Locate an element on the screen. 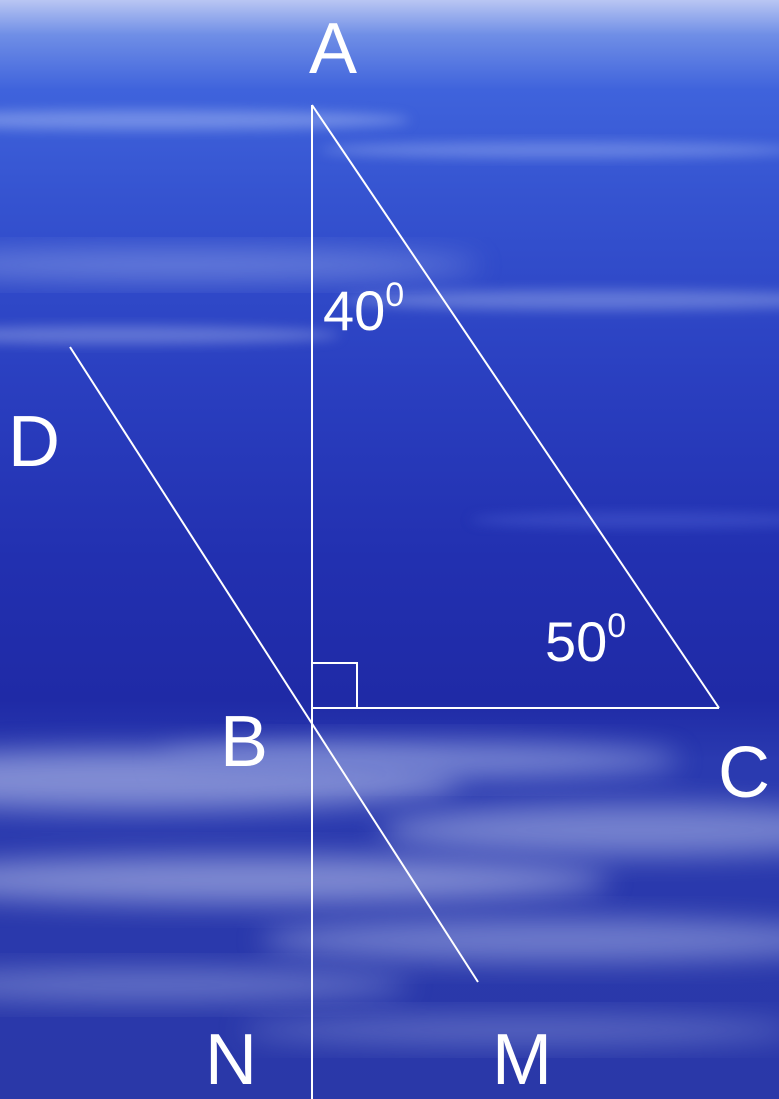  point-label-A: A is located at coordinates (333, 49).